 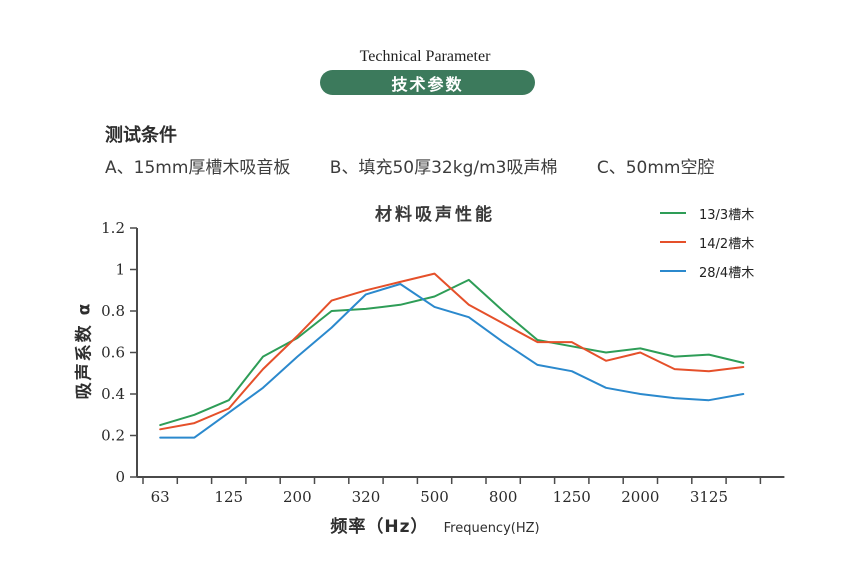 What do you see at coordinates (141, 135) in the screenshot?
I see `test-conditions-heading: 测试条件` at bounding box center [141, 135].